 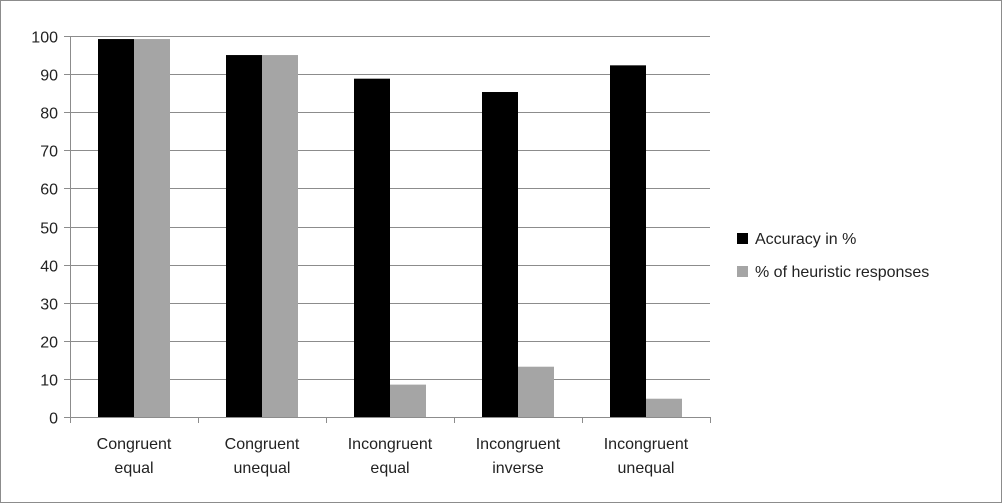 I want to click on x-category-label: inverse, so click(x=518, y=468).